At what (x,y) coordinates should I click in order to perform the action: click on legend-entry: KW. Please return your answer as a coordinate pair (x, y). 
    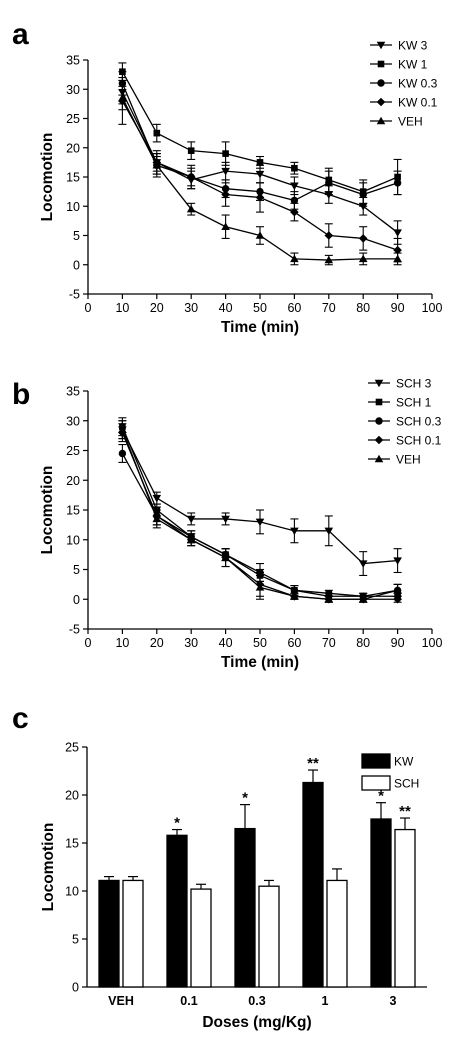
    Looking at the image, I should click on (404, 762).